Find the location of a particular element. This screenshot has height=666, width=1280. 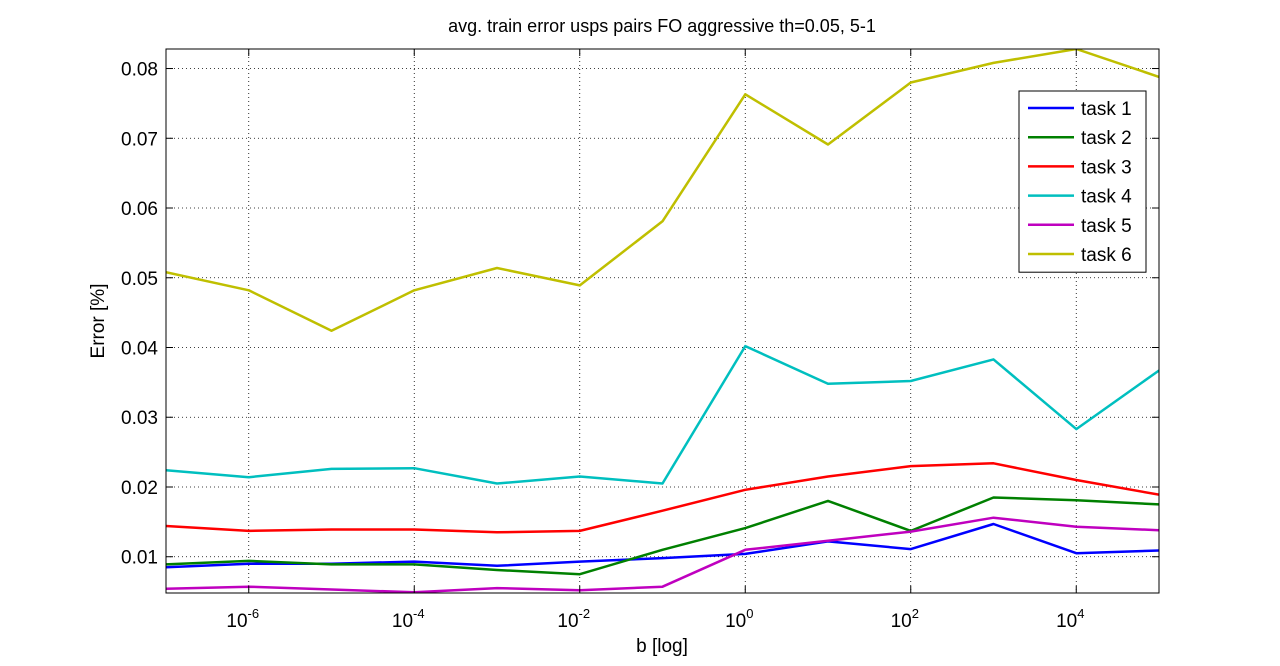

x-tick-label: 10⁻² is located at coordinates (573, 619).